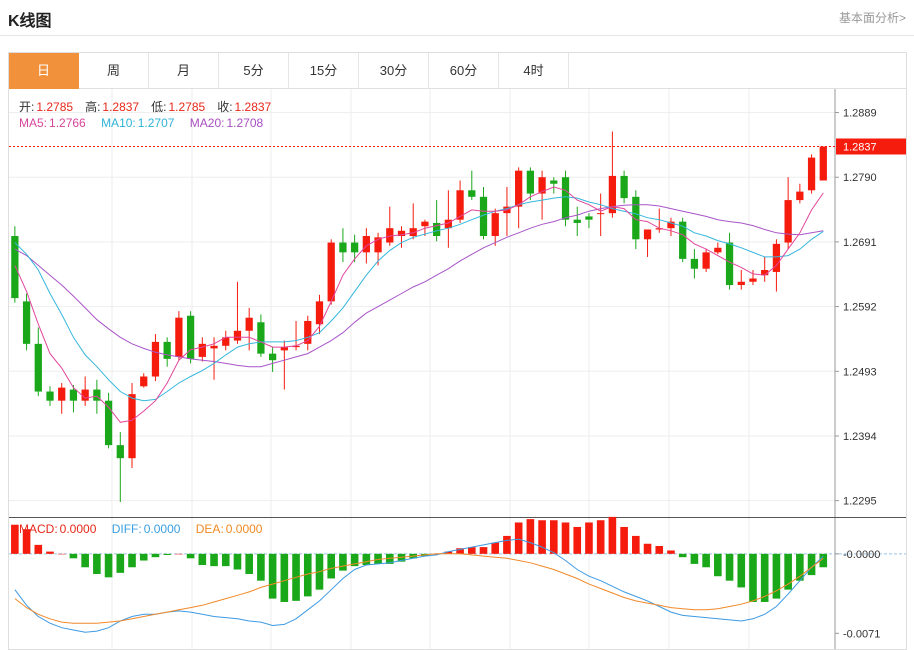 This screenshot has width=914, height=650. Describe the element at coordinates (871, 146) in the screenshot. I see `current-price-tag` at that location.